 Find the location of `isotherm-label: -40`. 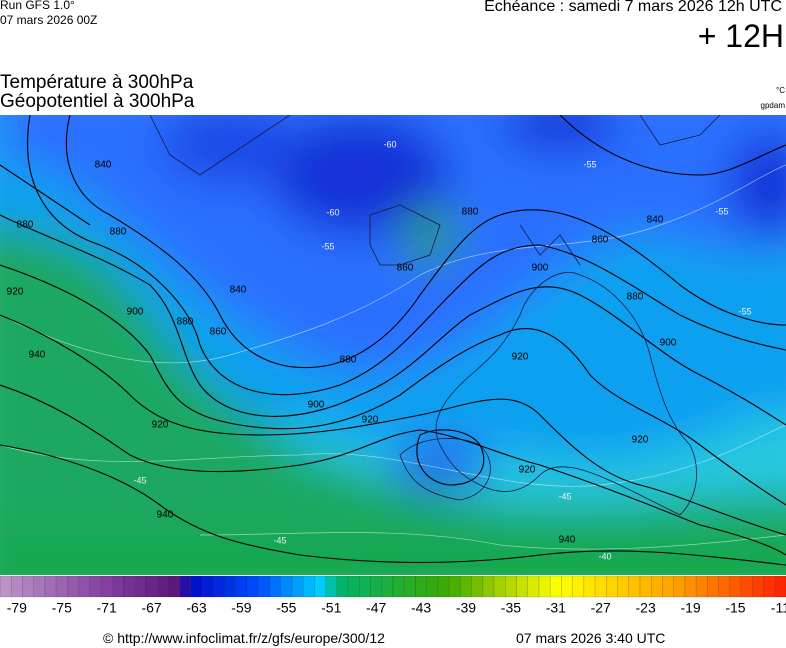

isotherm-label: -40 is located at coordinates (604, 556).